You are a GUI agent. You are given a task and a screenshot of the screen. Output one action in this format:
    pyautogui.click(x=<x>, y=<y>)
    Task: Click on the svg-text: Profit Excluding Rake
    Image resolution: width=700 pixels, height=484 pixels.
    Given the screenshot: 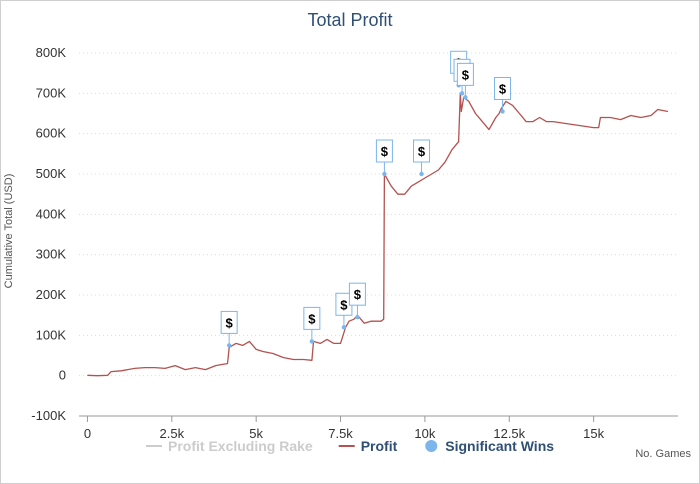 What is the action you would take?
    pyautogui.click(x=240, y=446)
    